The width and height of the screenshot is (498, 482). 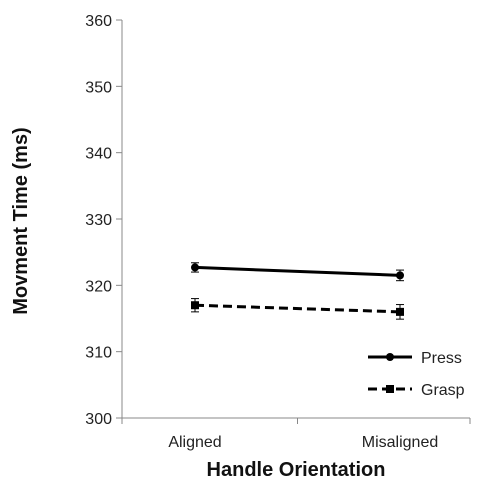 I want to click on series-layer, so click(x=297, y=291).